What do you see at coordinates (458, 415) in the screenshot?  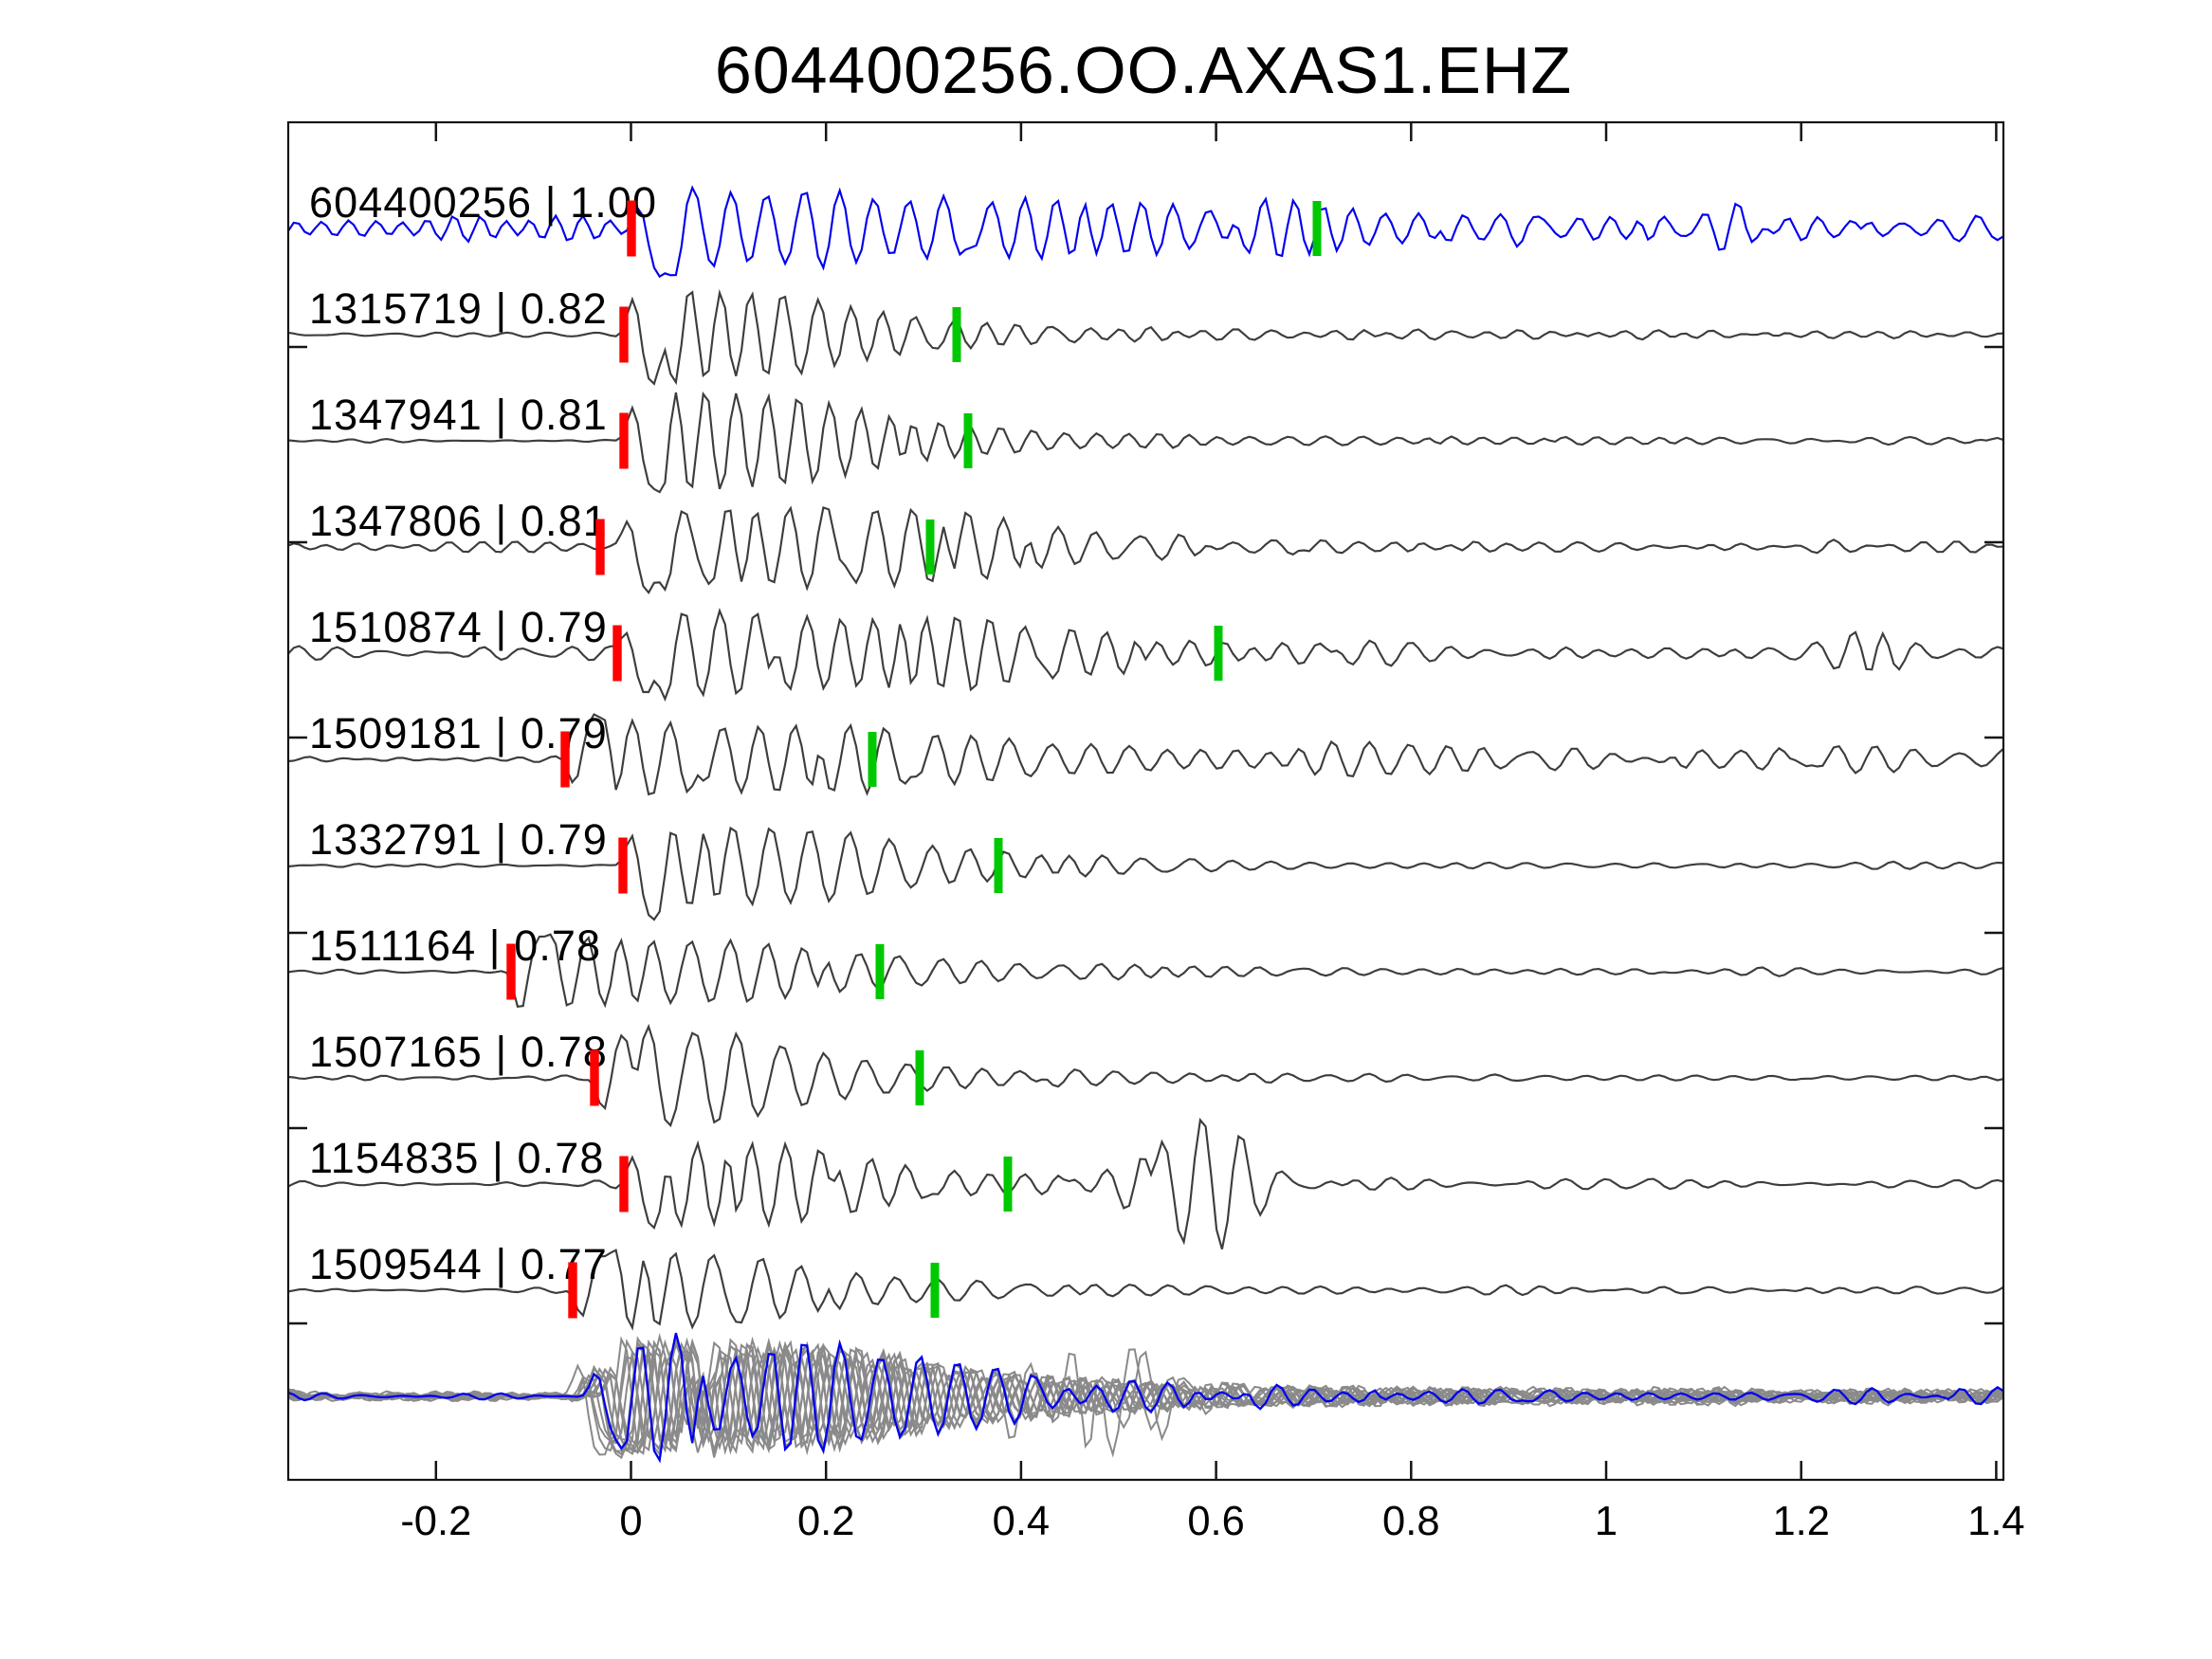 I see `svg-text: 1347941 | 0.81` at bounding box center [458, 415].